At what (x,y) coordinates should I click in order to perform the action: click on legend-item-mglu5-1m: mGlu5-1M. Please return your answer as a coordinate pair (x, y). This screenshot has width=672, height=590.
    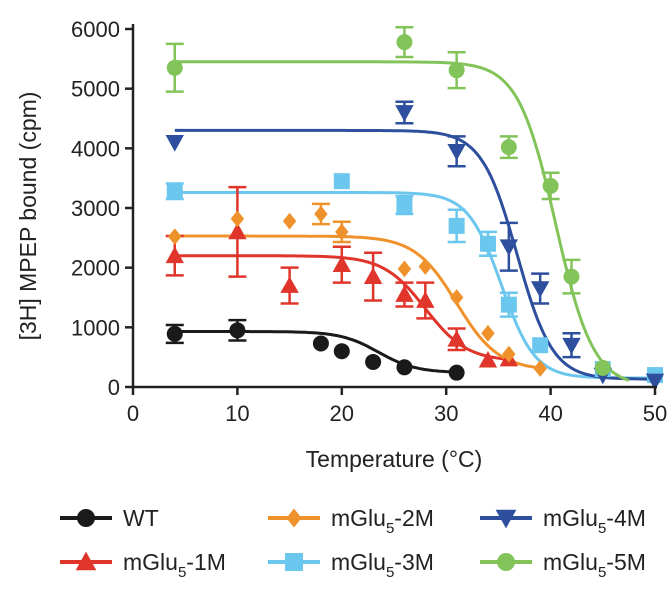
    Looking at the image, I should click on (143, 565).